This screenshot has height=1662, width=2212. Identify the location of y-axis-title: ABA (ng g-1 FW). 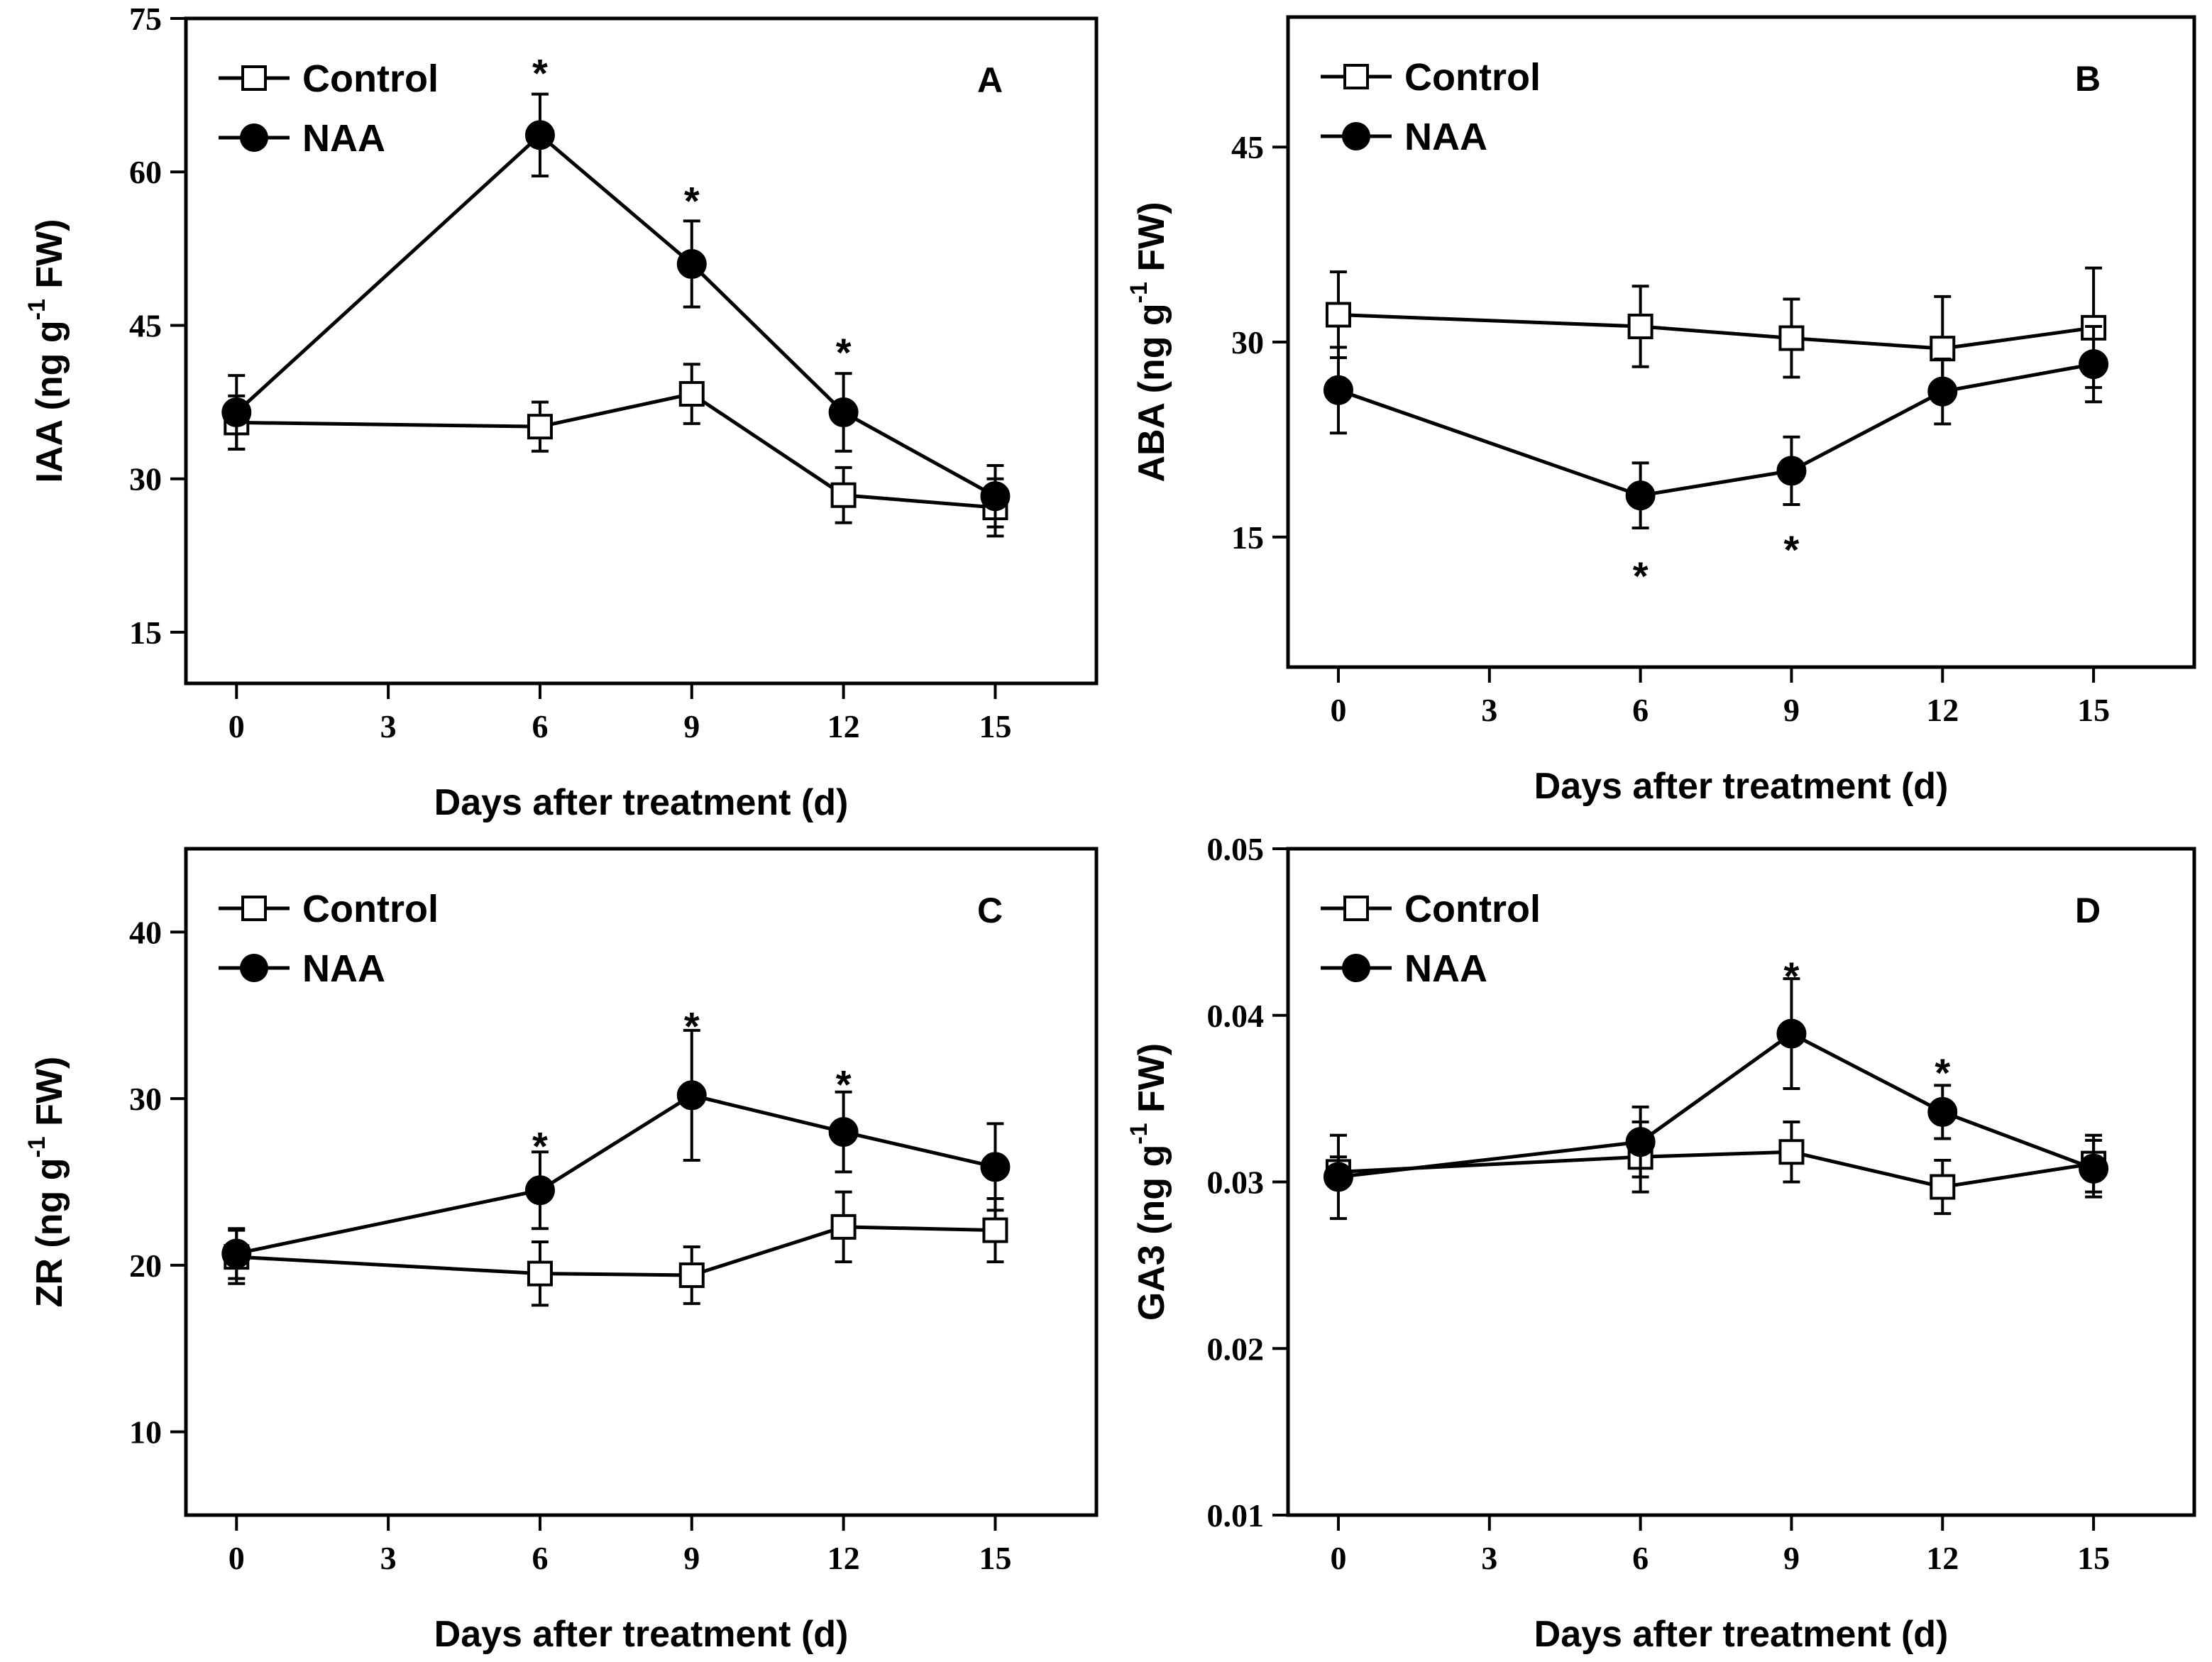
(1149, 342).